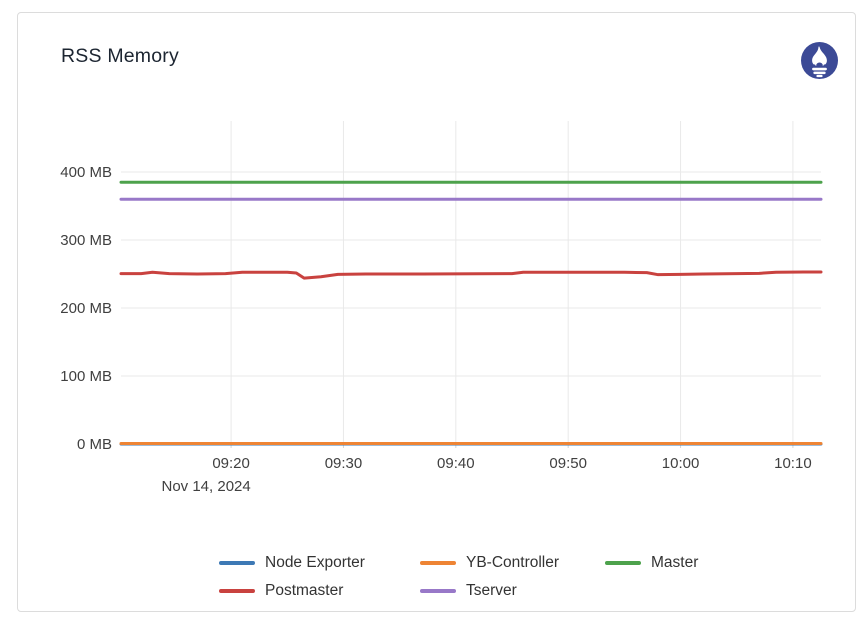  What do you see at coordinates (120, 56) in the screenshot?
I see `panel-title: RSS Memory` at bounding box center [120, 56].